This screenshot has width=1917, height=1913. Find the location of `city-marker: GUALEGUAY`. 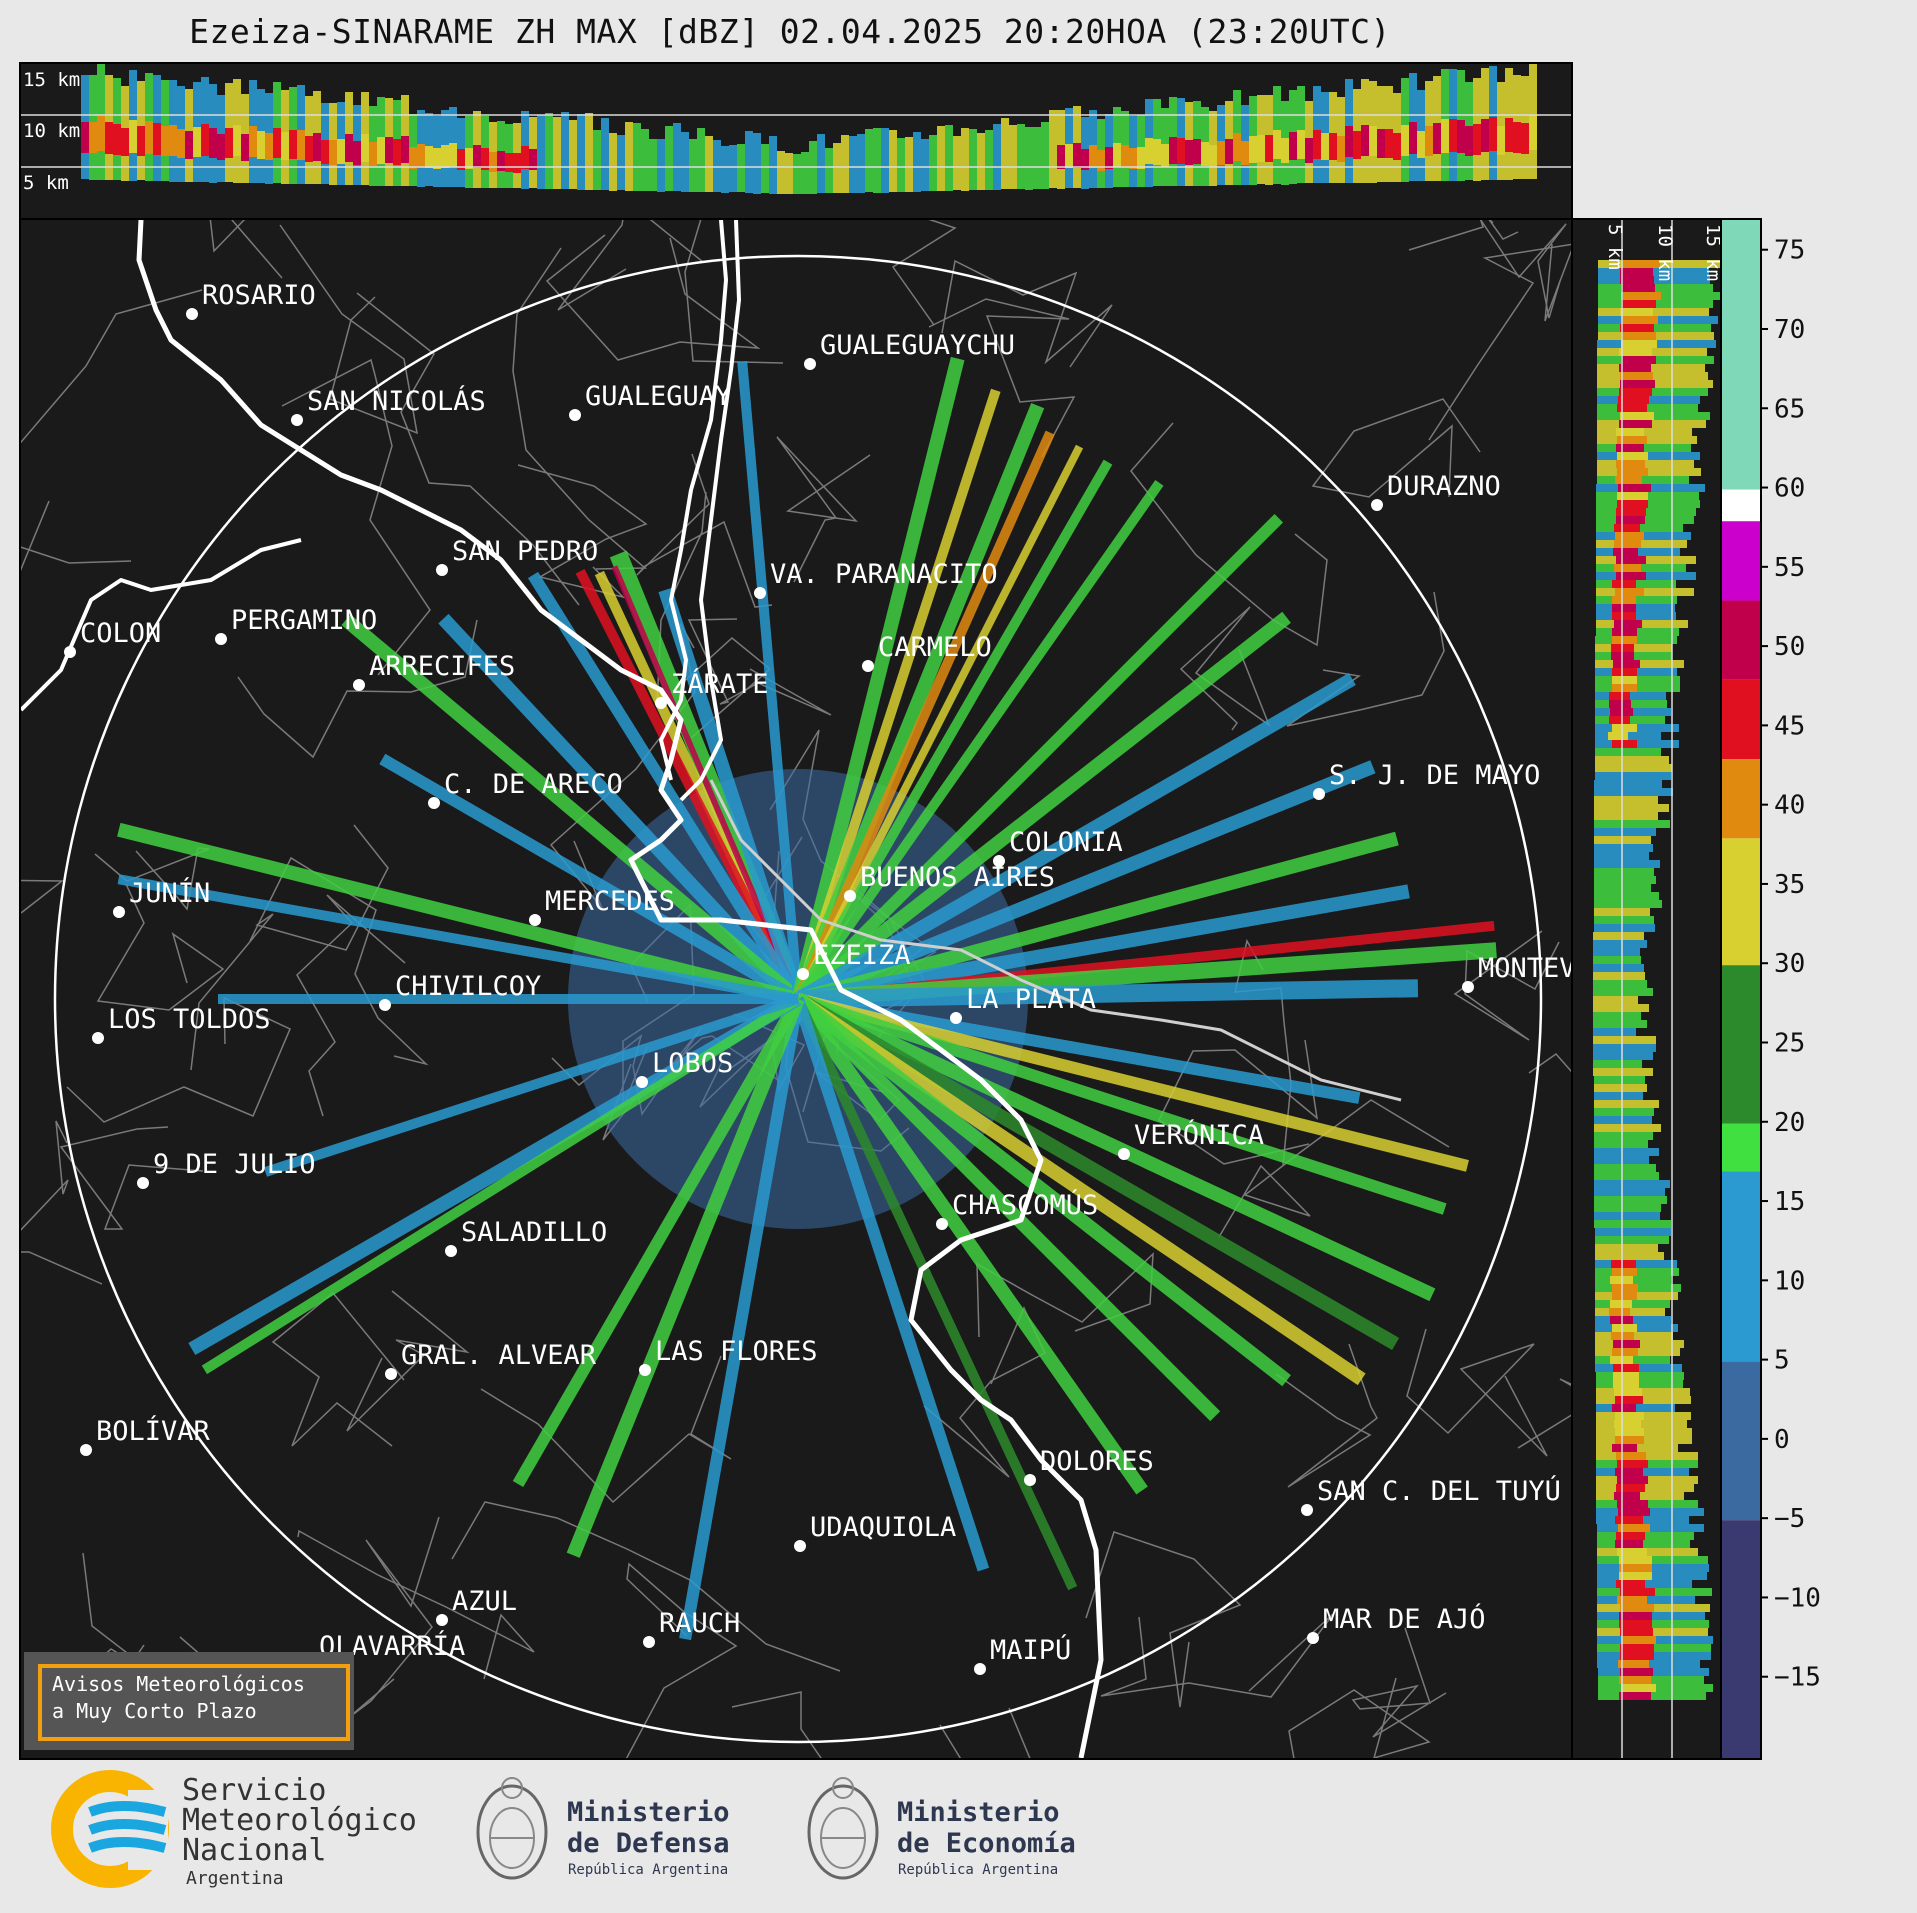

city-marker: GUALEGUAY is located at coordinates (650, 401).